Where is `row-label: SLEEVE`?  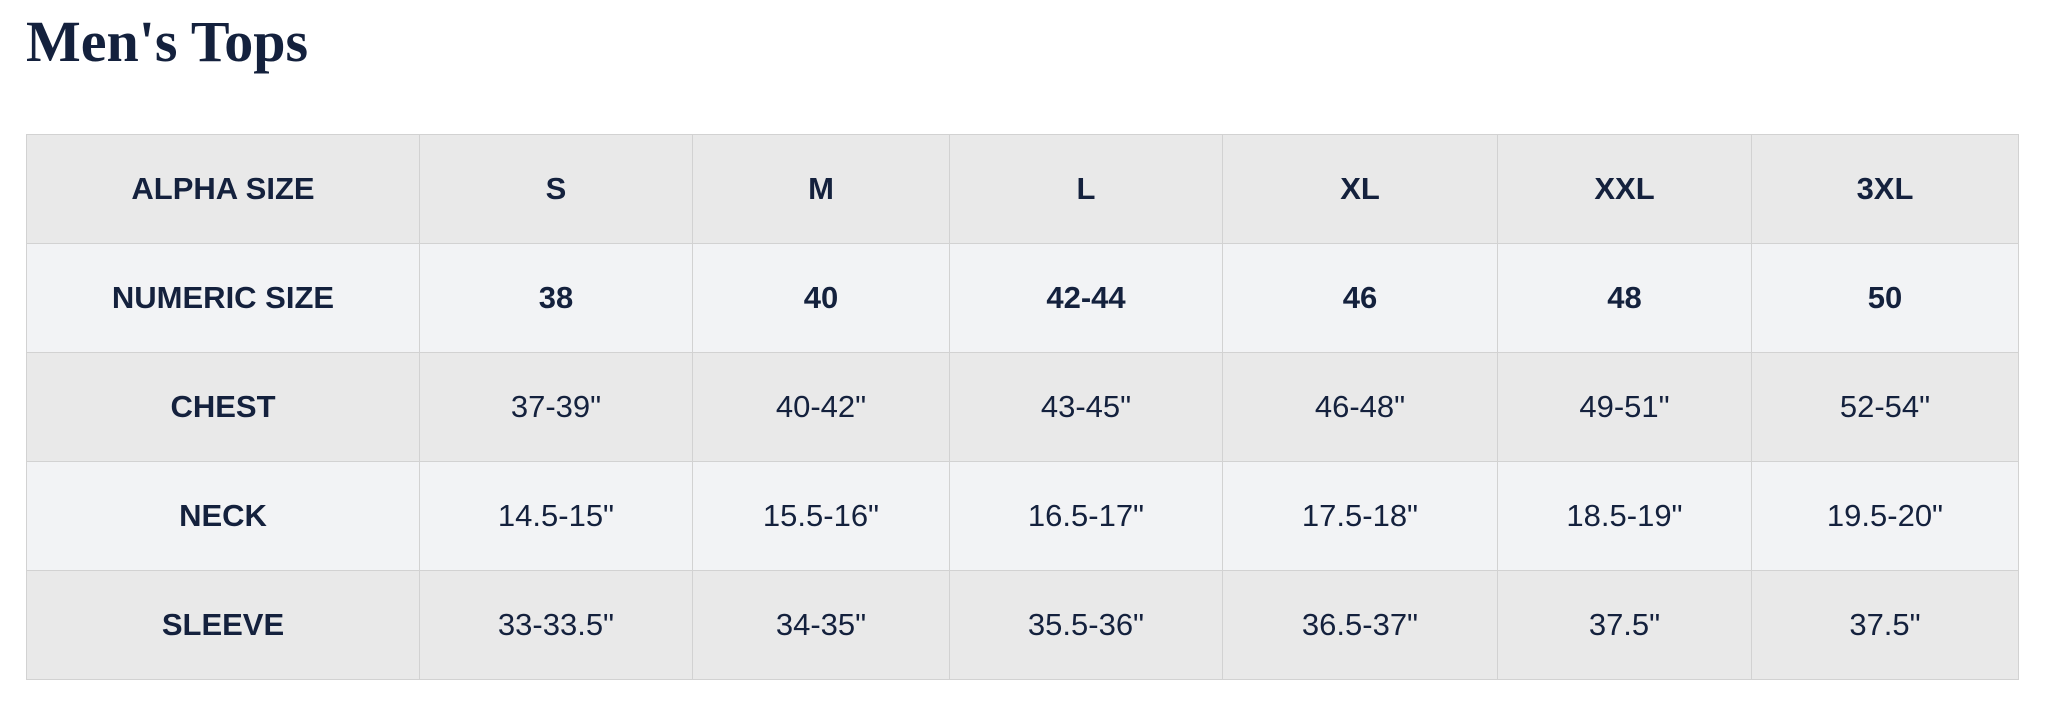 row-label: SLEEVE is located at coordinates (223, 625).